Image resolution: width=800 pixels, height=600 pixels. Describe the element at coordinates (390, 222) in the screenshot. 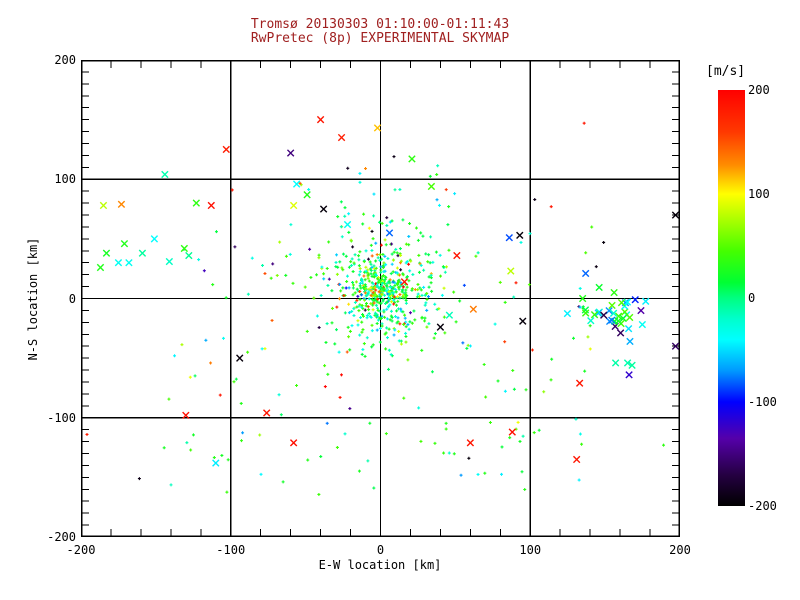

I see `scatter-point-upper-sprinkle` at that location.